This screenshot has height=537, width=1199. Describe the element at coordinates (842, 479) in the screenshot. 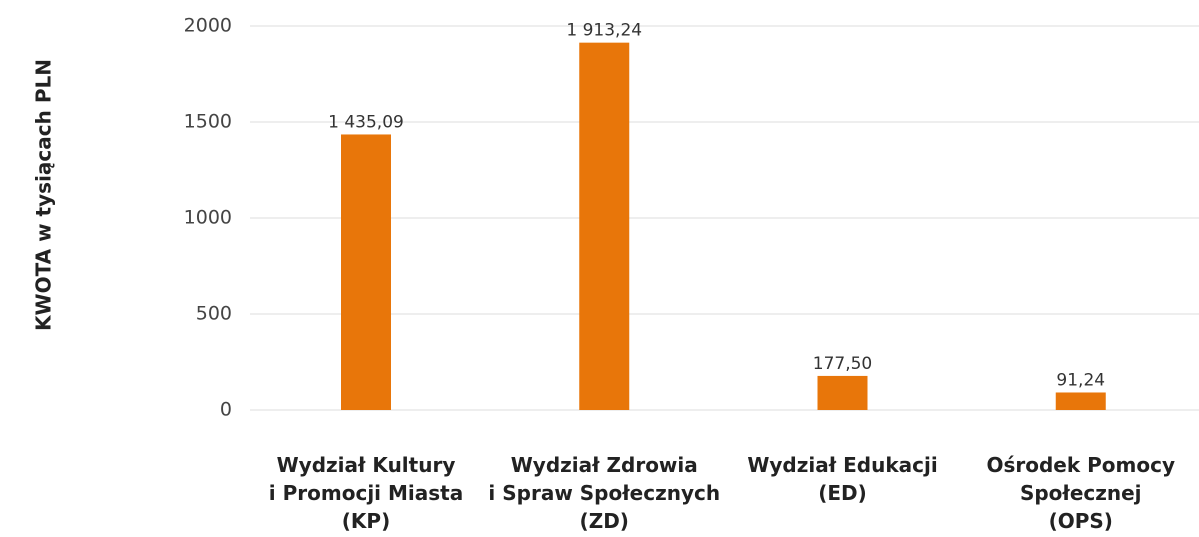

I see `x-tick-label: Wydział Edukacji (ED)` at that location.